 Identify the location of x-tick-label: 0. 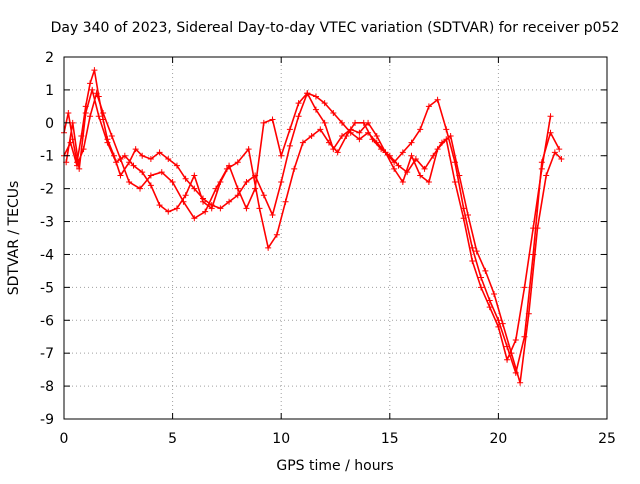
(64, 439).